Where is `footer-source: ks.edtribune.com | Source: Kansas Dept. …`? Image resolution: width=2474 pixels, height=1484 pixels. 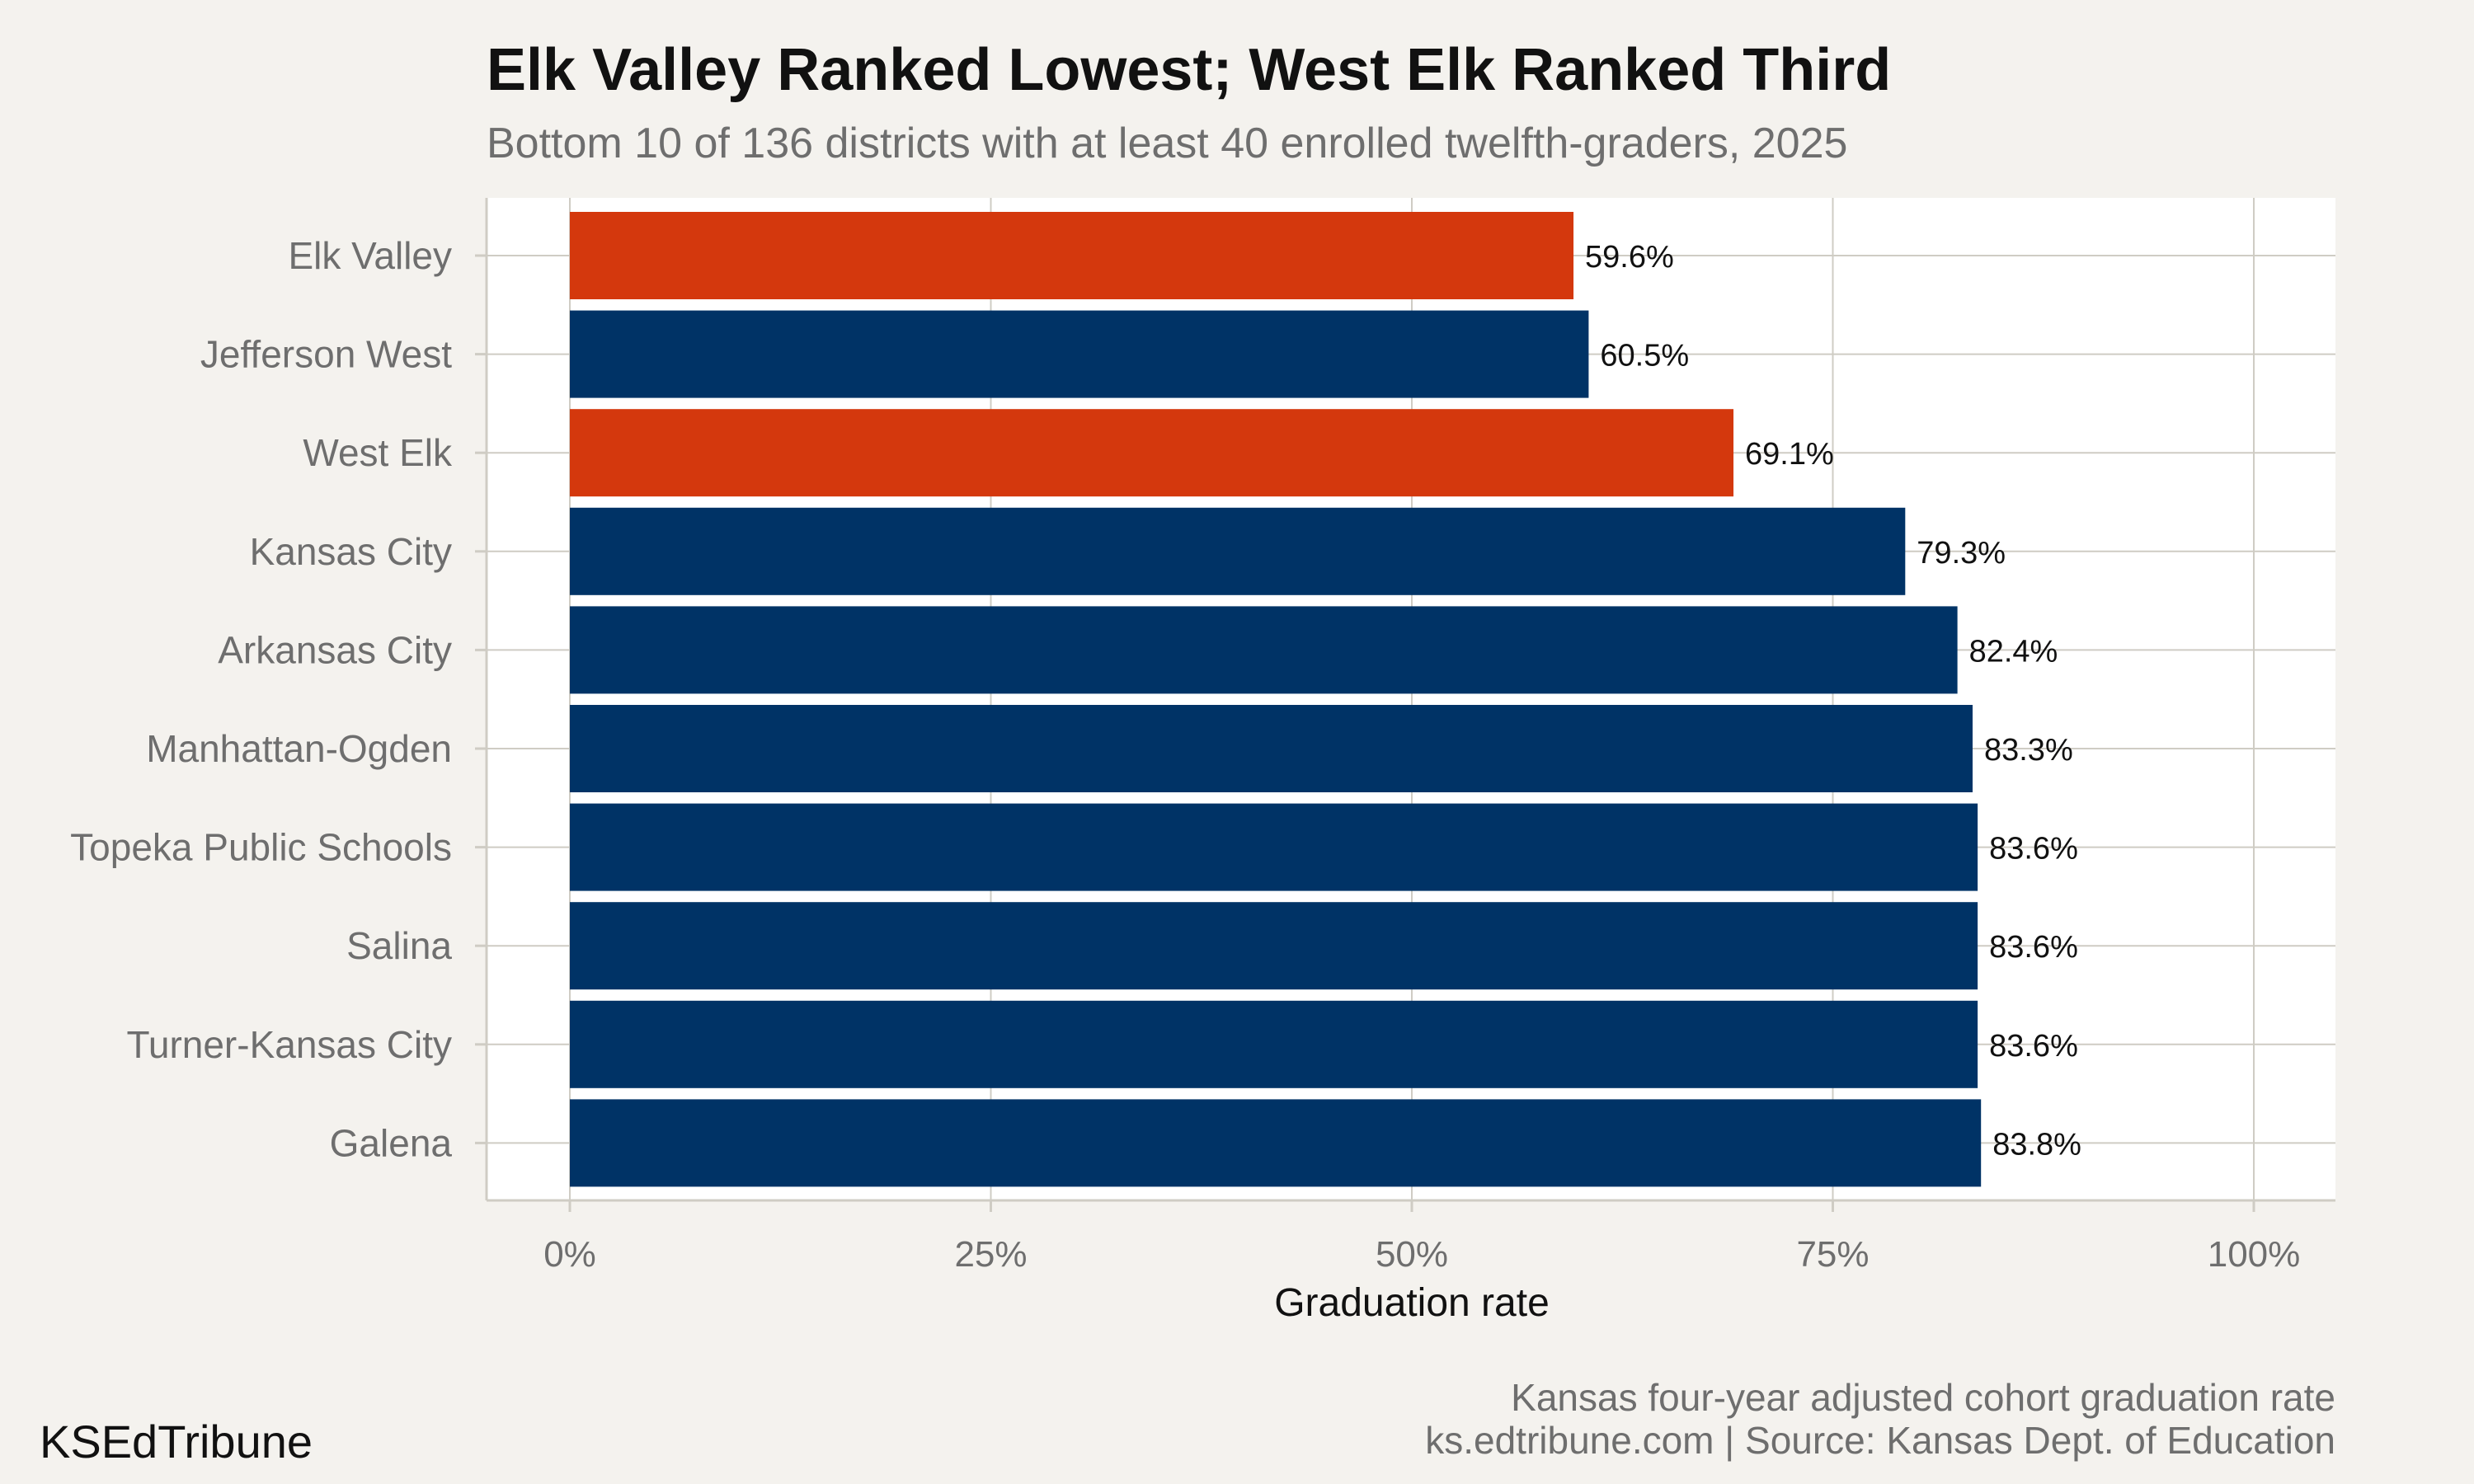
footer-source: ks.edtribune.com | Source: Kansas Dept. … is located at coordinates (1880, 1440).